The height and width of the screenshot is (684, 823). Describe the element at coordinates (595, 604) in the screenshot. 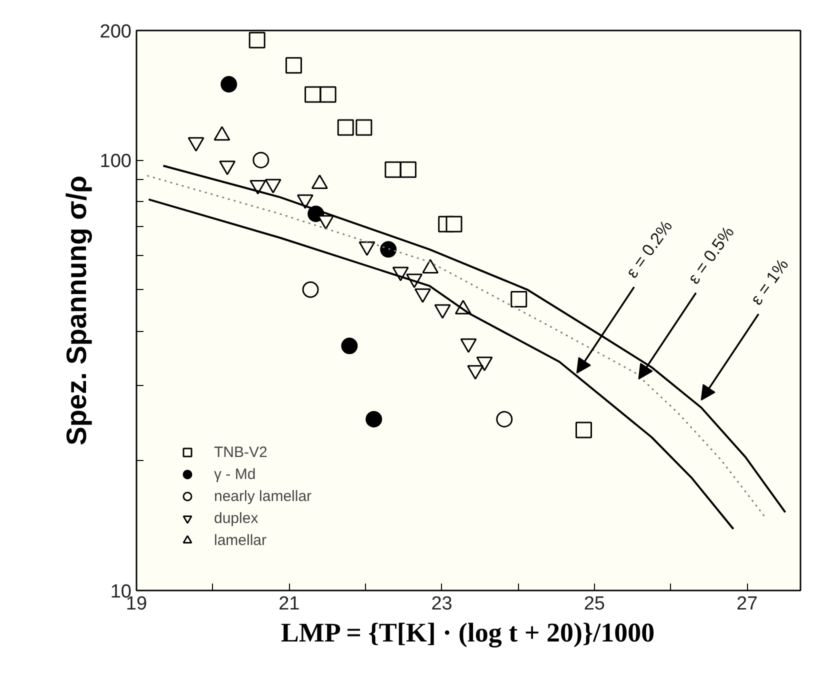

I see `x-tick-label: 25` at that location.